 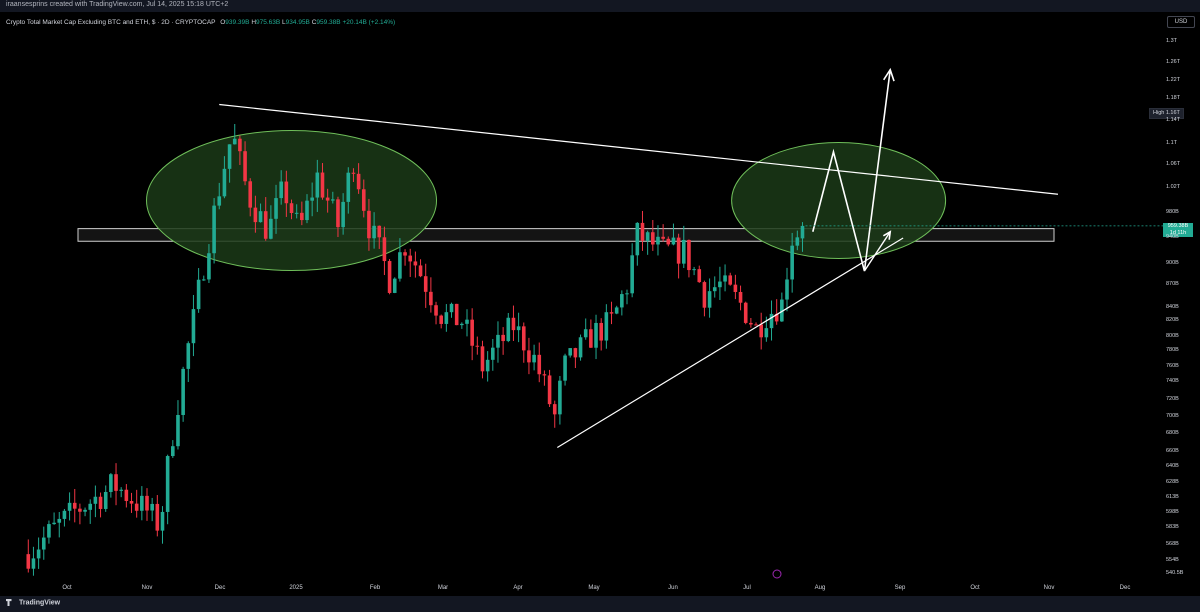 I want to click on small-arrow, so click(x=877, y=251).